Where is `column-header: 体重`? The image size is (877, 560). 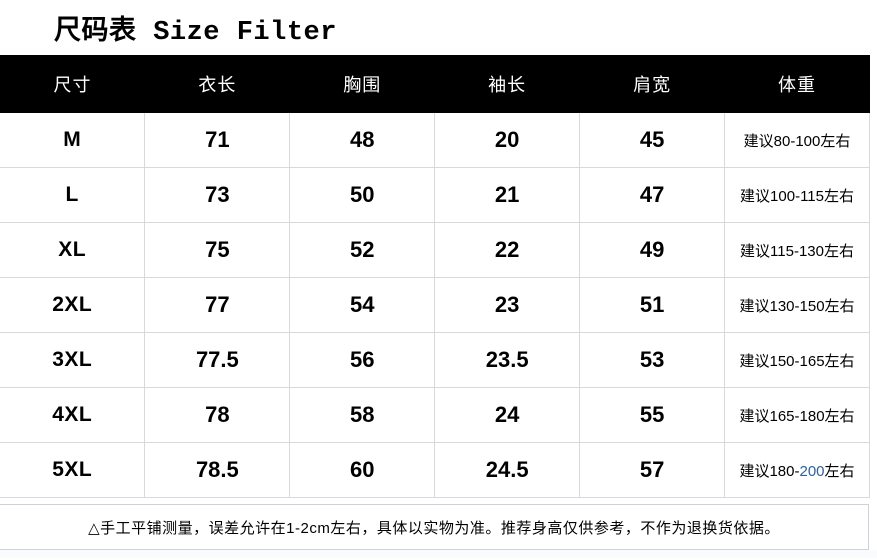 column-header: 体重 is located at coordinates (797, 84).